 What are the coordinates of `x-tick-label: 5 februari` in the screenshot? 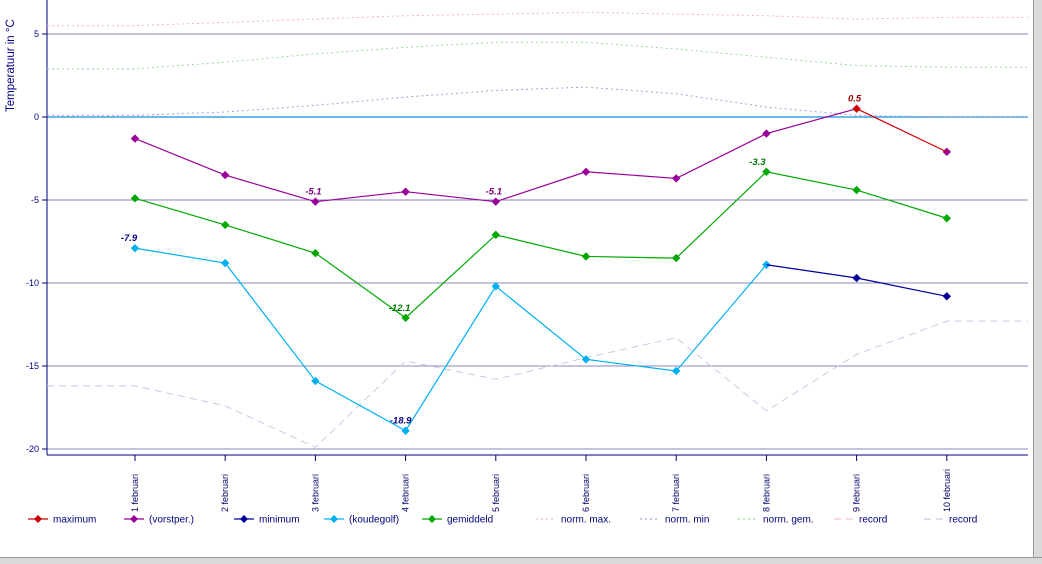 It's located at (496, 493).